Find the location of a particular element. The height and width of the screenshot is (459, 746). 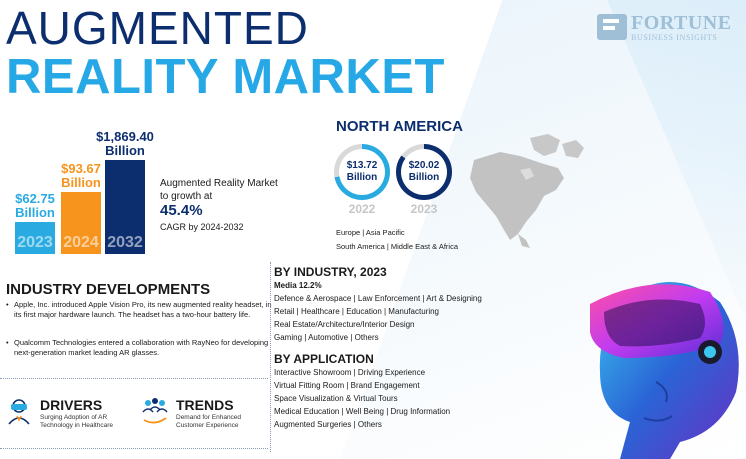

application-line: Augmented Surgeries | Others is located at coordinates (328, 424).